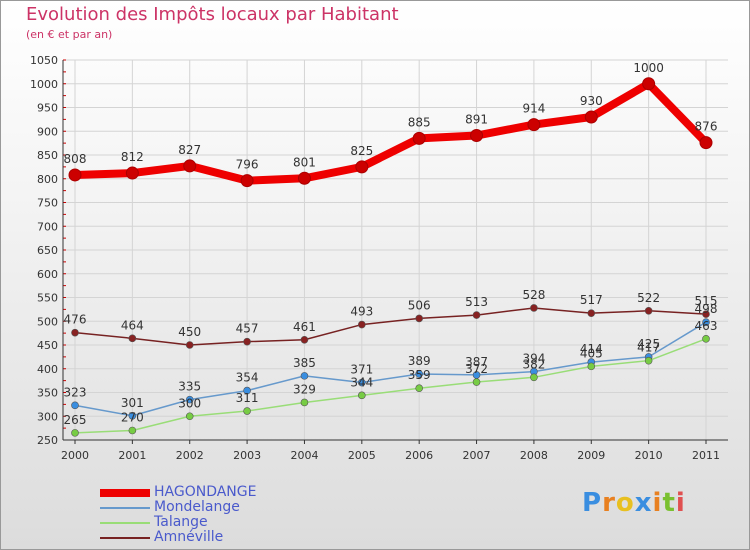 This screenshot has height=550, width=750. Describe the element at coordinates (47, 203) in the screenshot. I see `y-tick-label: 750` at that location.